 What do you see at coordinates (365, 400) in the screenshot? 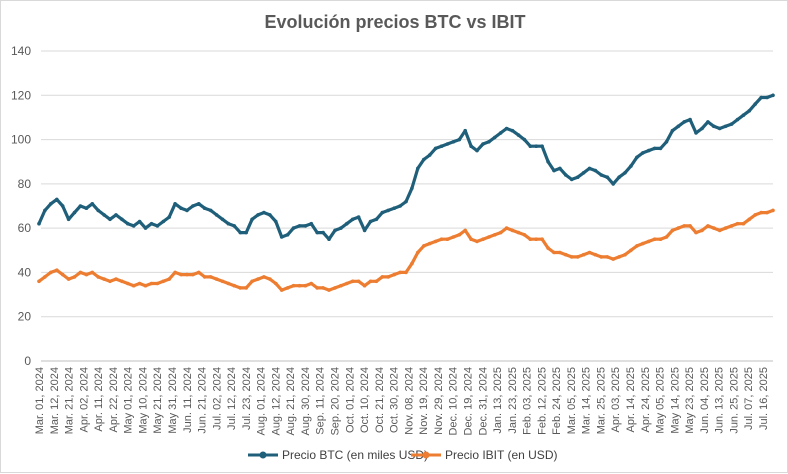
I see `x-tick-label: Oct. 10, 2024` at bounding box center [365, 400].